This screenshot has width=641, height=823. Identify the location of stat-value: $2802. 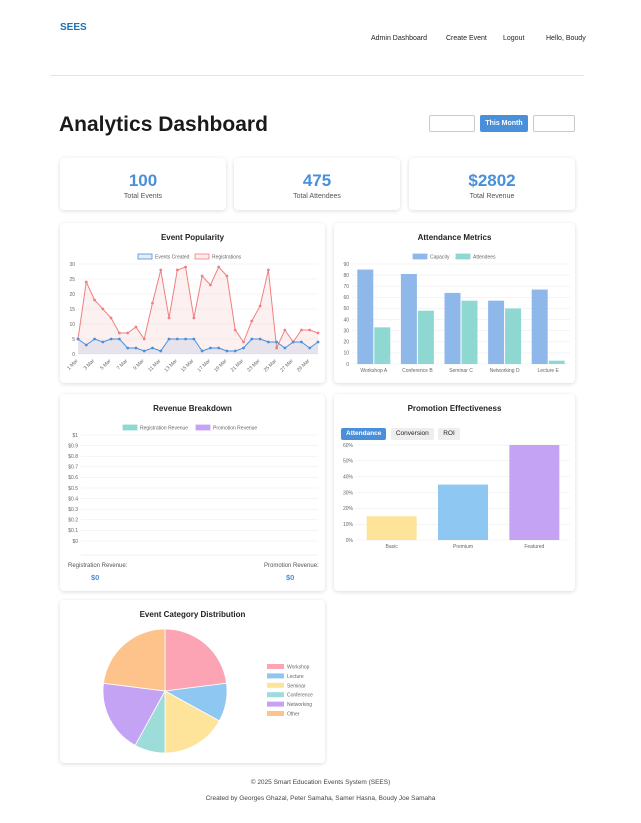
(492, 180).